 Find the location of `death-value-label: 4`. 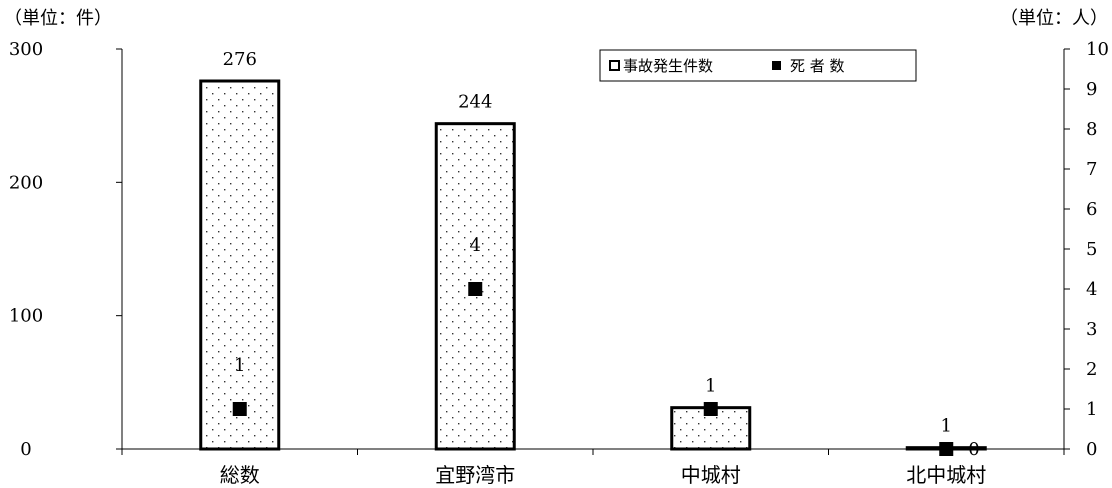

death-value-label: 4 is located at coordinates (475, 245).